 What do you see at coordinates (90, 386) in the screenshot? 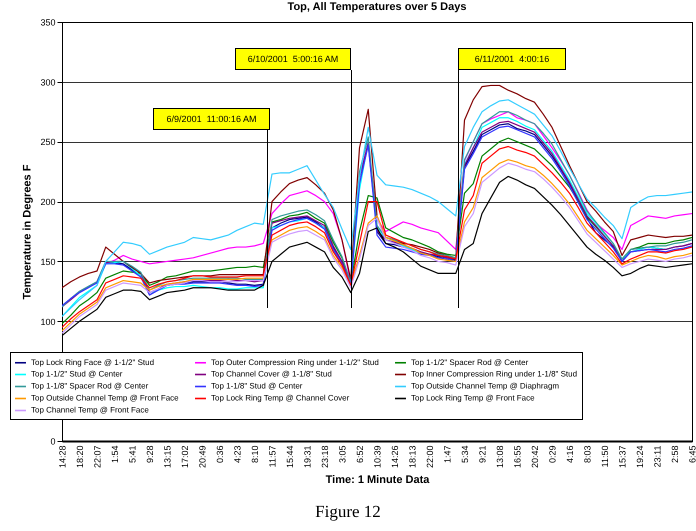
I see `legend-label: Top 1-1/8" Spacer Rod @ Center` at bounding box center [90, 386].